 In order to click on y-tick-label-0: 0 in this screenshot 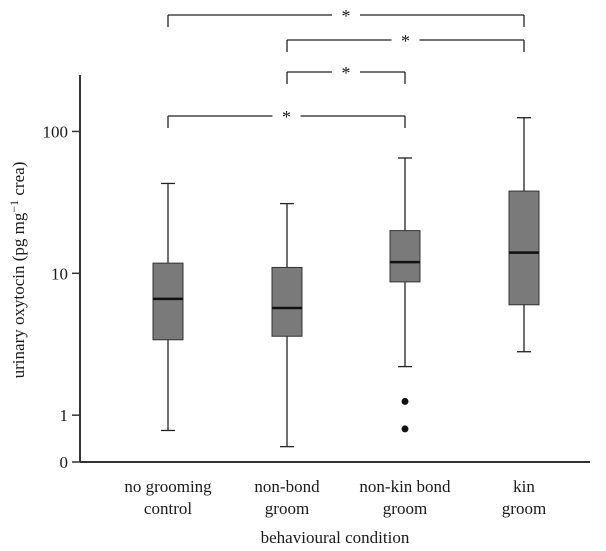, I will do `click(64, 462)`.